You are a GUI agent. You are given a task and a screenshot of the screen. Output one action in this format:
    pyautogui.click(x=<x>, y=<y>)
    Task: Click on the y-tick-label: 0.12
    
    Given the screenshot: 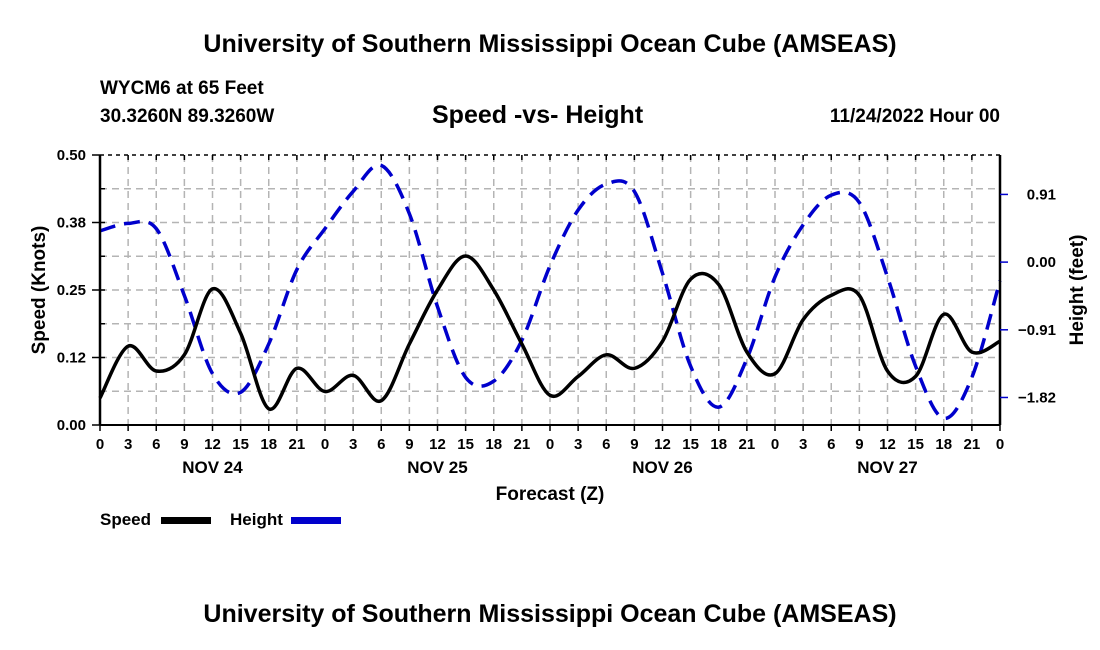 What is the action you would take?
    pyautogui.click(x=71, y=358)
    